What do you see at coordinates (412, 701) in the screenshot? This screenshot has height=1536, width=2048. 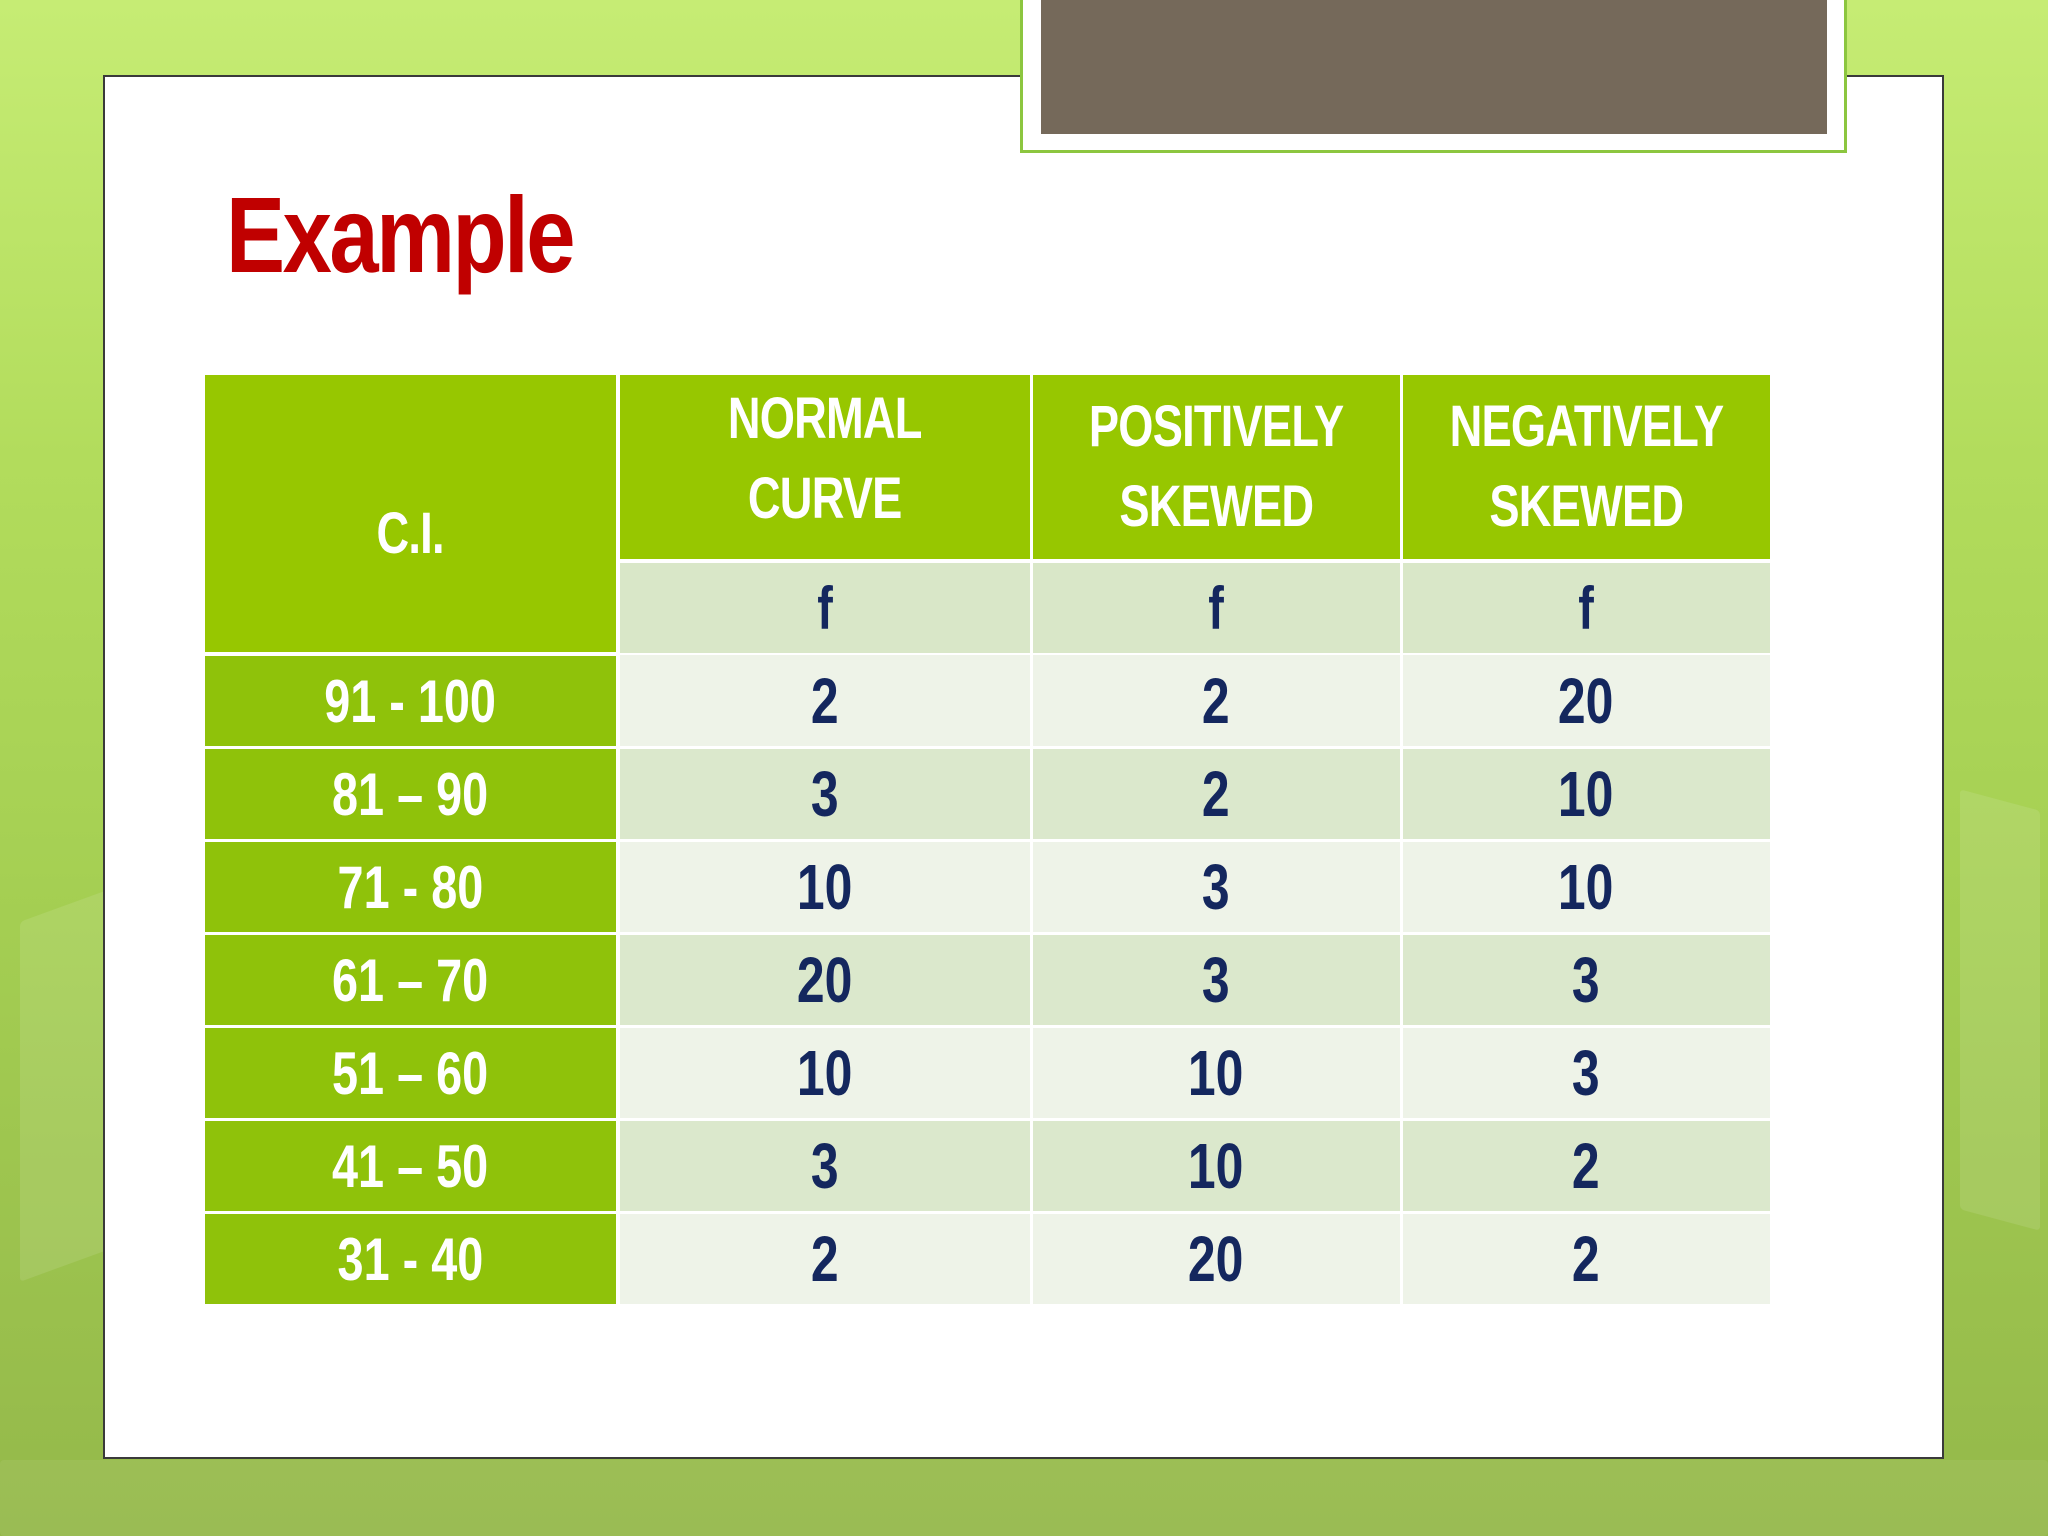 I see `class-interval: 91 - 100` at bounding box center [412, 701].